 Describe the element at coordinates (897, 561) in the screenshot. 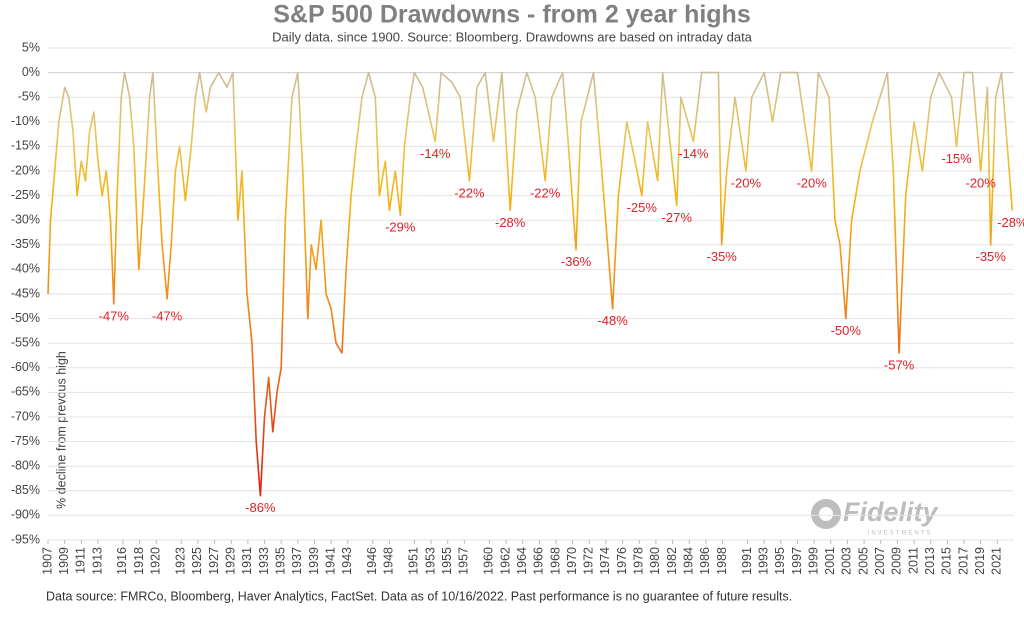

I see `x-tick-label: 2009` at that location.